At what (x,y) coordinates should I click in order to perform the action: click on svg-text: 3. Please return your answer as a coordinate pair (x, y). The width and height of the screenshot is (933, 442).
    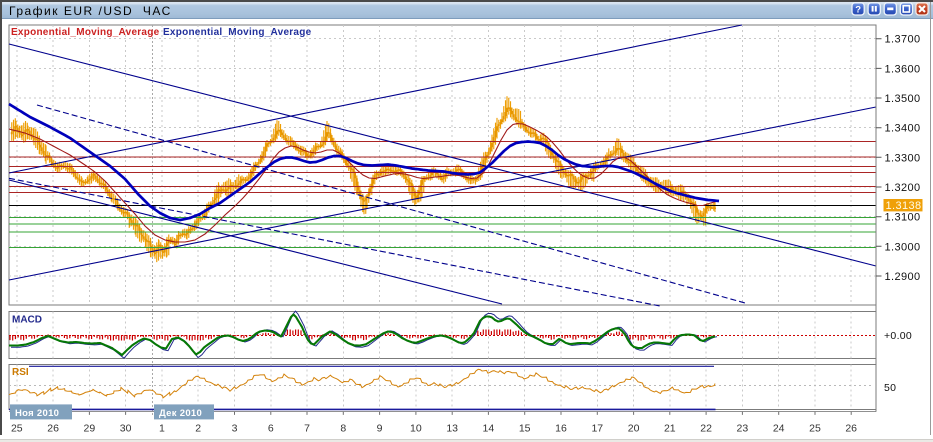
    Looking at the image, I should click on (235, 429).